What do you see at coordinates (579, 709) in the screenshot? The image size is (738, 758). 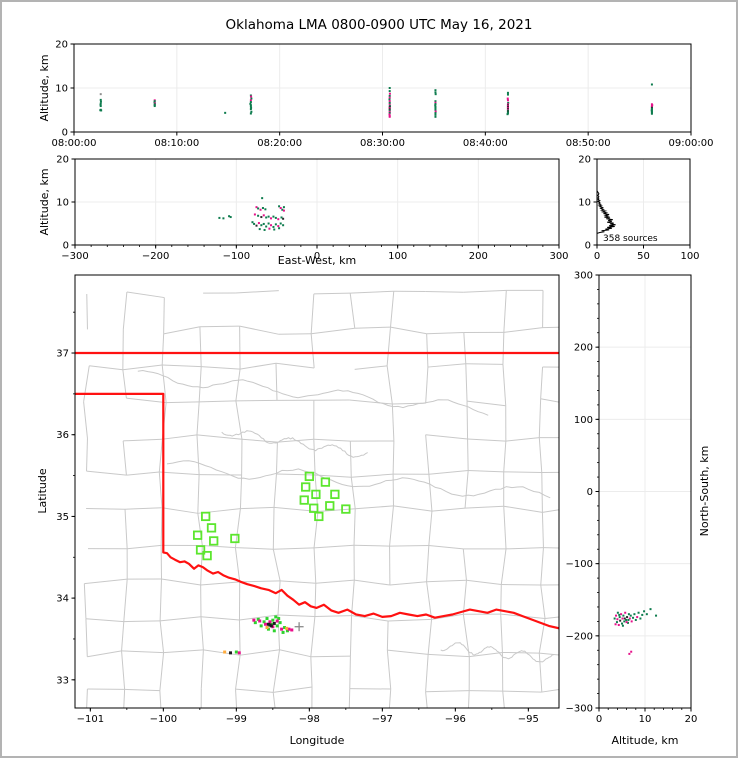 I see `y-tick-label: −300` at bounding box center [579, 709].